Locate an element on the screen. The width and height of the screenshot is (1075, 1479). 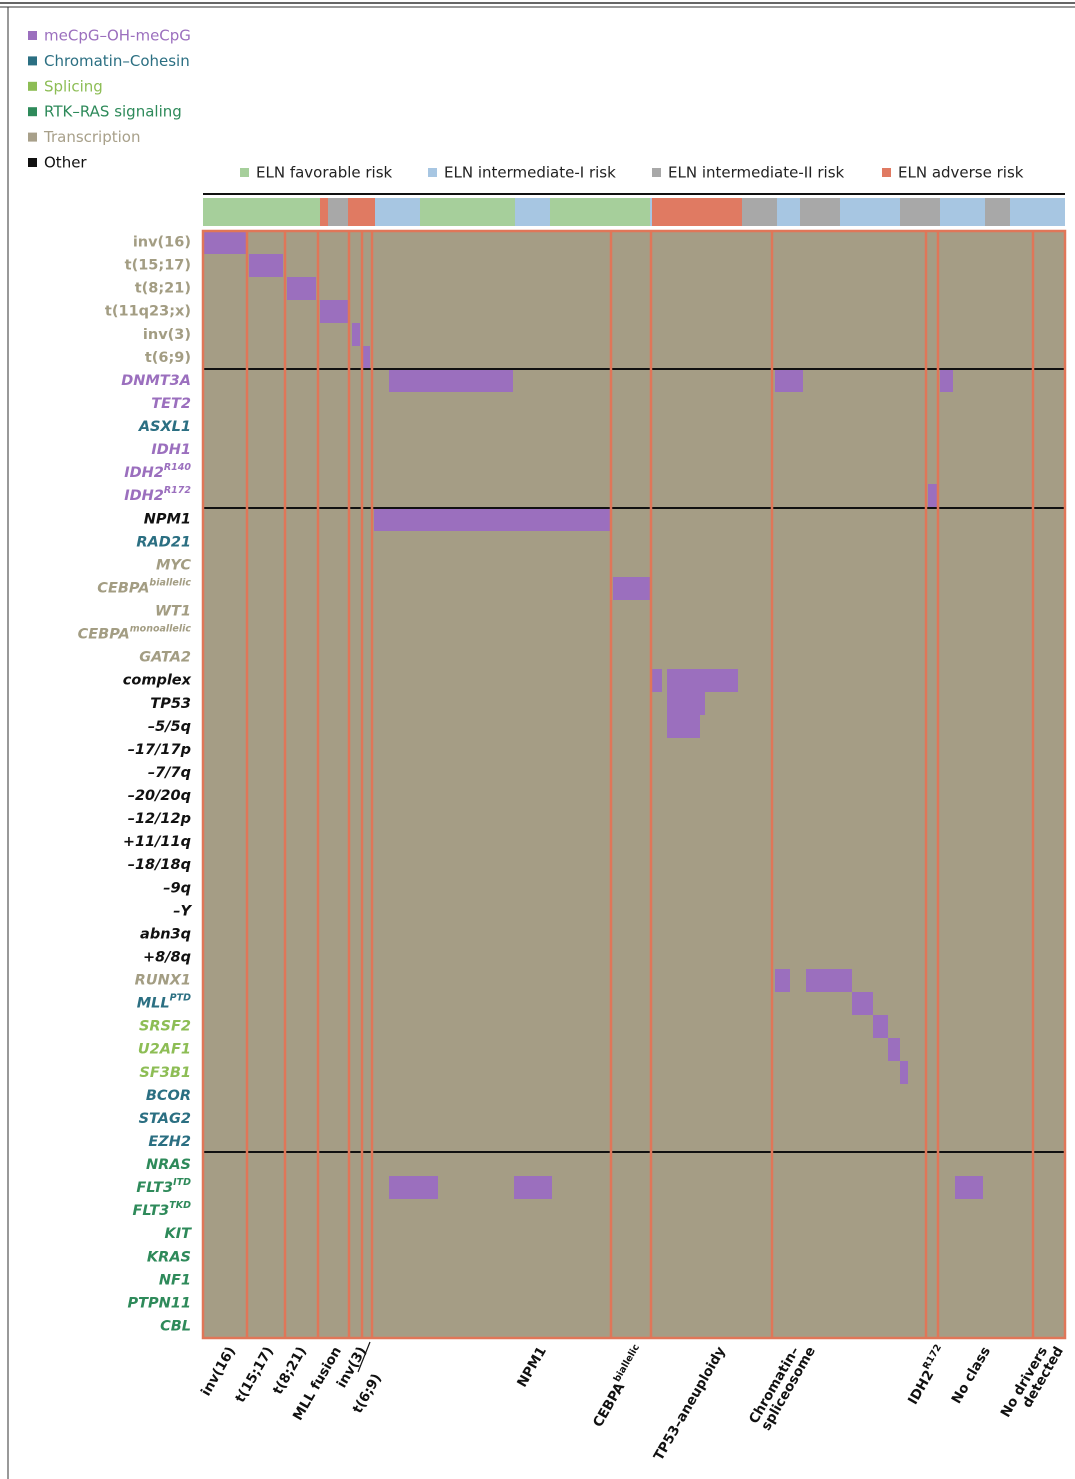
row-label: RAD21 is located at coordinates (163, 542).